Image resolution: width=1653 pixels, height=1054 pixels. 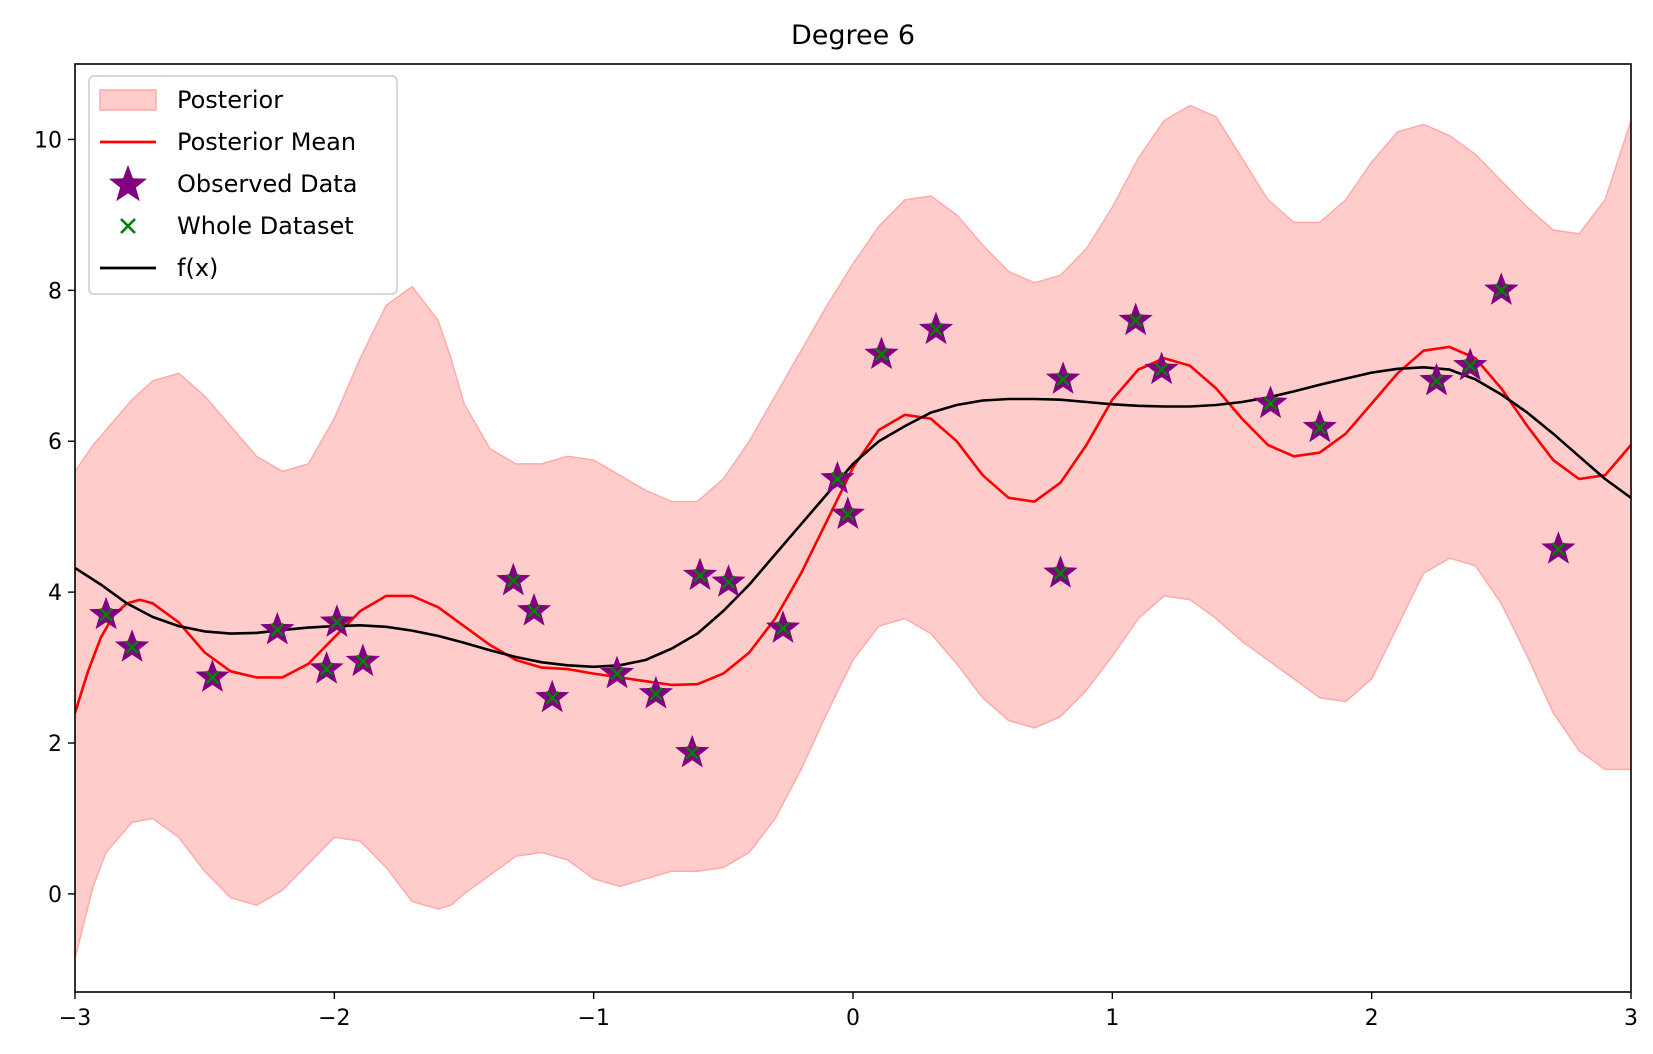 I want to click on y-tick-label: 8, so click(x=55, y=291).